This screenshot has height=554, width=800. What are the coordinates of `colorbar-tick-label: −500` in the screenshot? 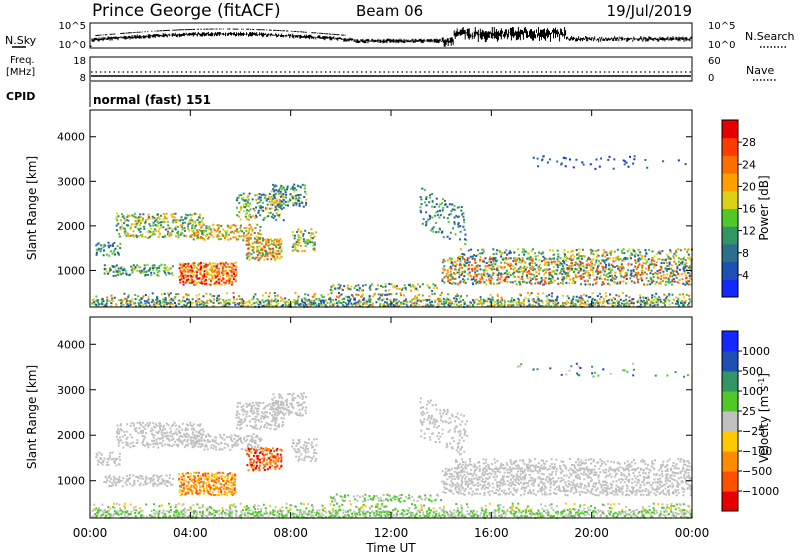 It's located at (757, 471).